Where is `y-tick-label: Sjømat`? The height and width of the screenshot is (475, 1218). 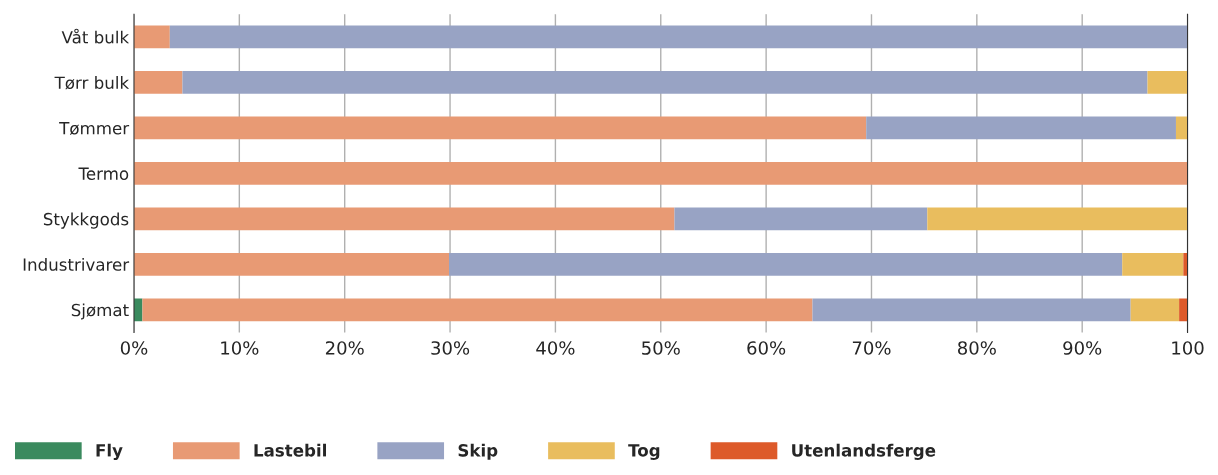 y-tick-label: Sjømat is located at coordinates (100, 311).